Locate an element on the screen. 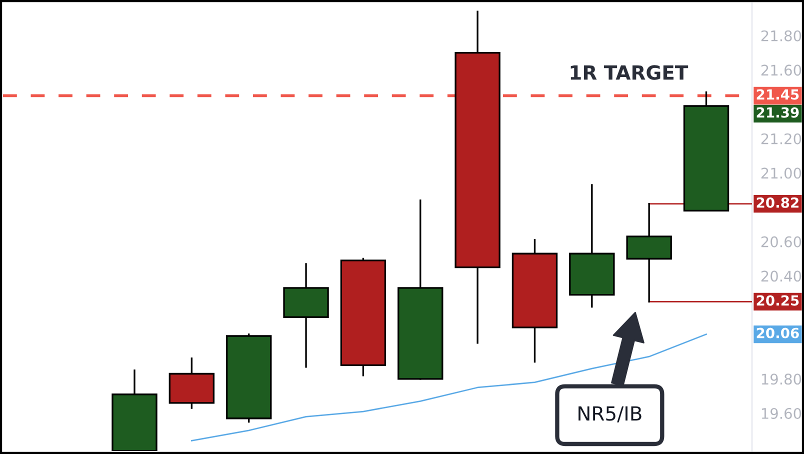 The height and width of the screenshot is (454, 804). annotation: 1R TARGET is located at coordinates (629, 72).